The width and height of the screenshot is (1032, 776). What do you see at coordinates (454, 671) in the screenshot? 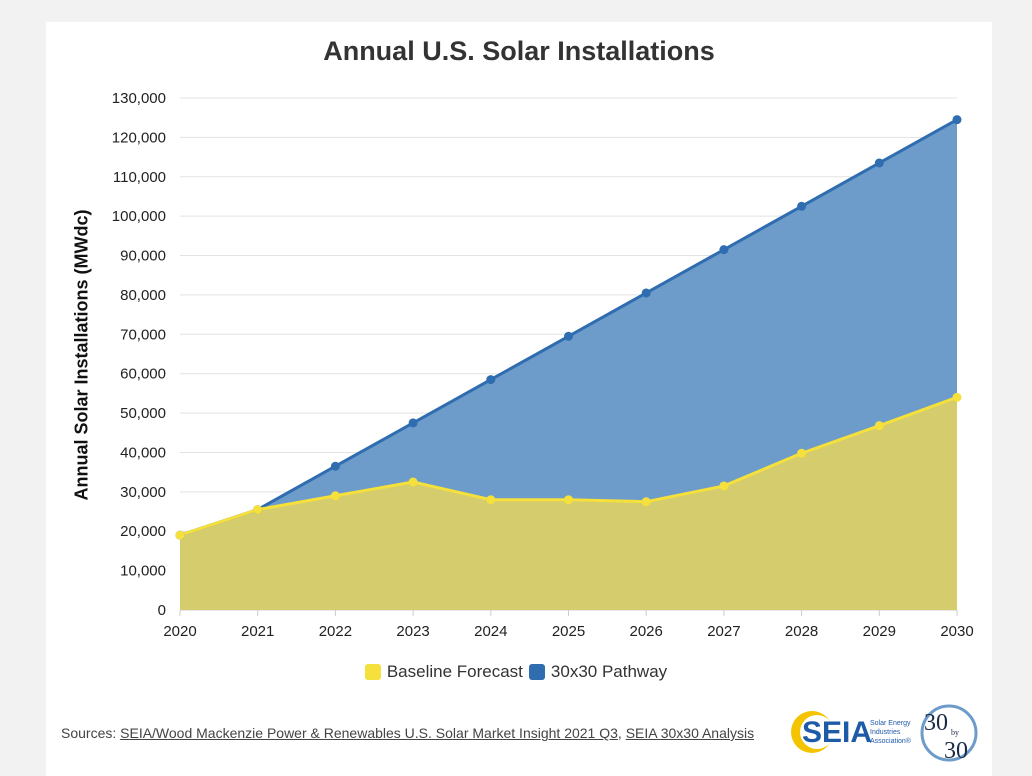
I see `legend-label-baseline: Baseline Forecast` at bounding box center [454, 671].